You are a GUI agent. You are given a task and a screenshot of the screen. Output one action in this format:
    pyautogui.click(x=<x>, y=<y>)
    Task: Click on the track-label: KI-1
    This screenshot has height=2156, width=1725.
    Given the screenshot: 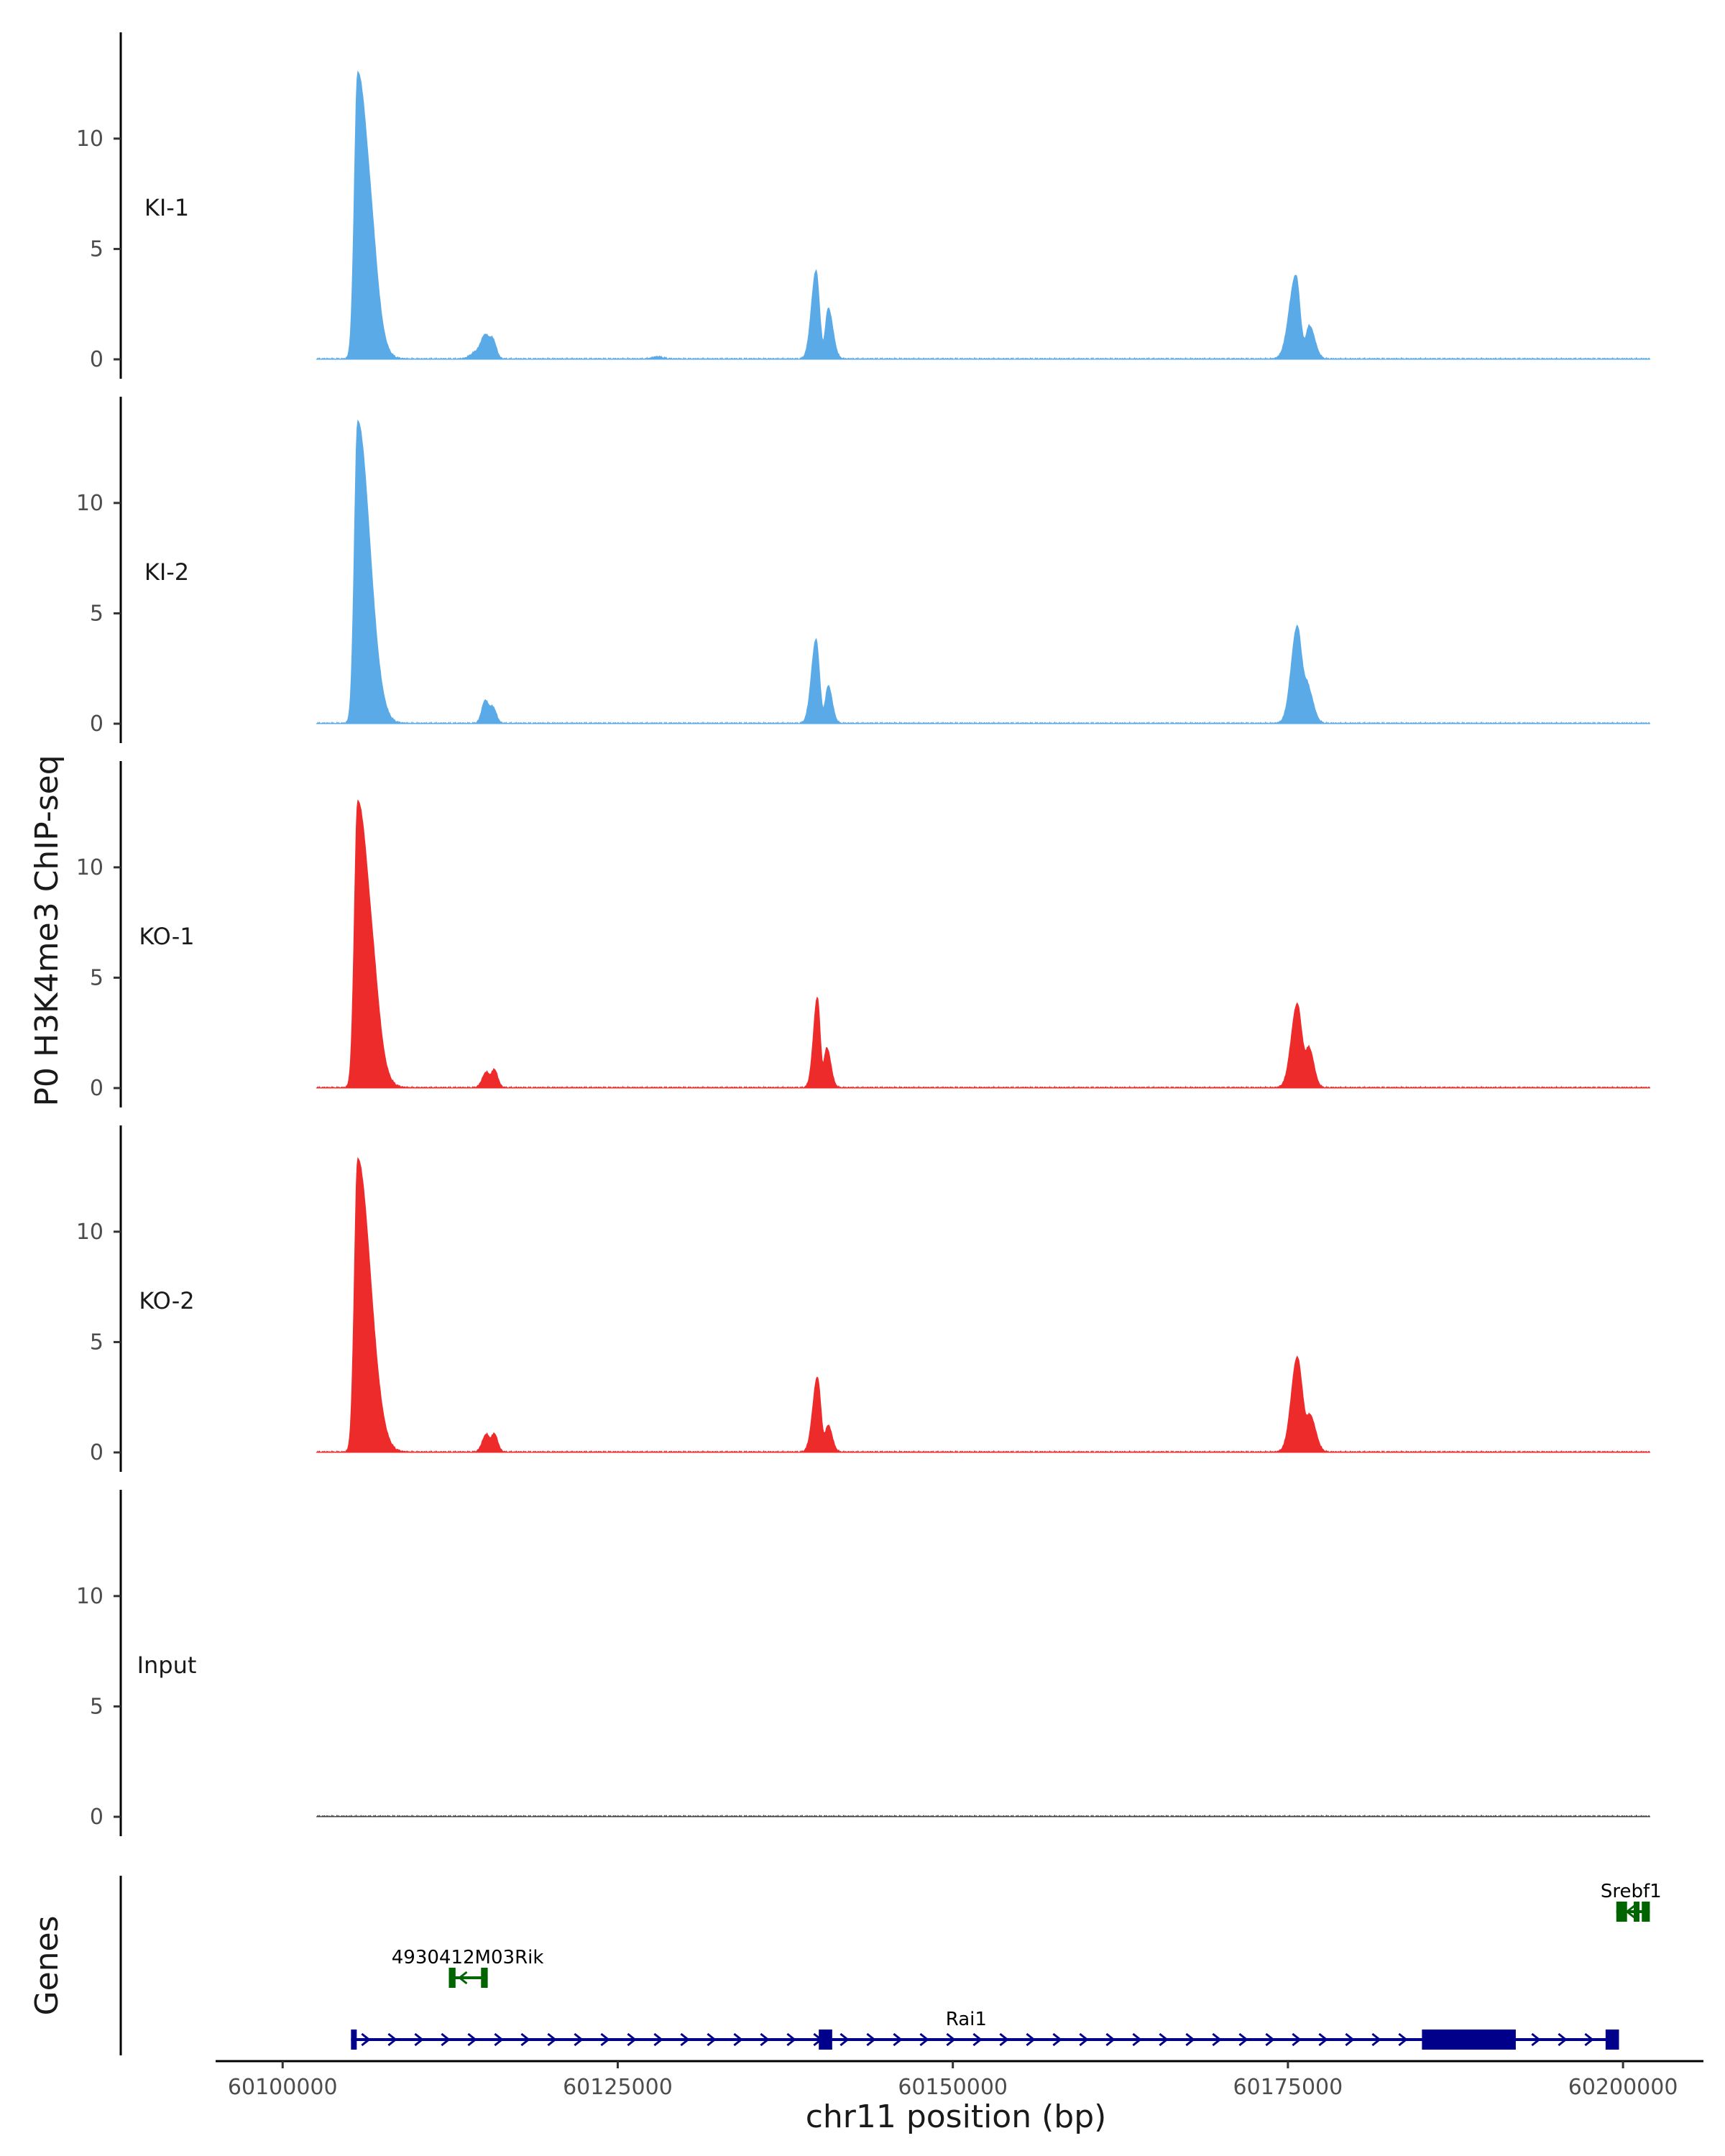 What is the action you would take?
    pyautogui.click(x=166, y=208)
    